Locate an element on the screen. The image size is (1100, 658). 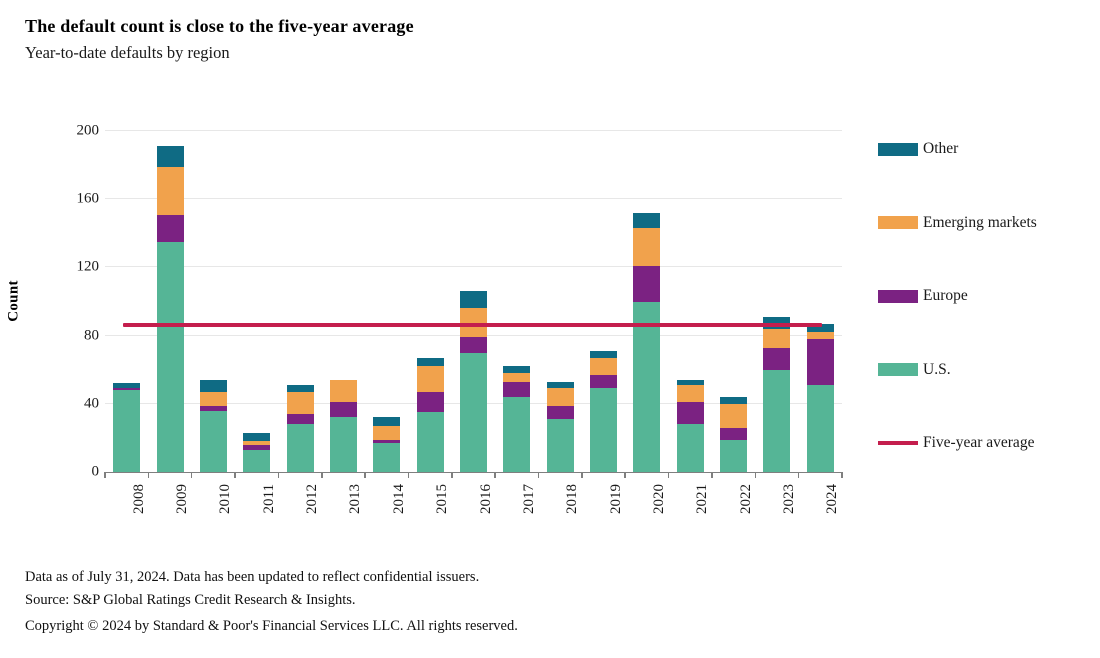
x-tick-label-2016: 2016 is located at coordinates (485, 499).